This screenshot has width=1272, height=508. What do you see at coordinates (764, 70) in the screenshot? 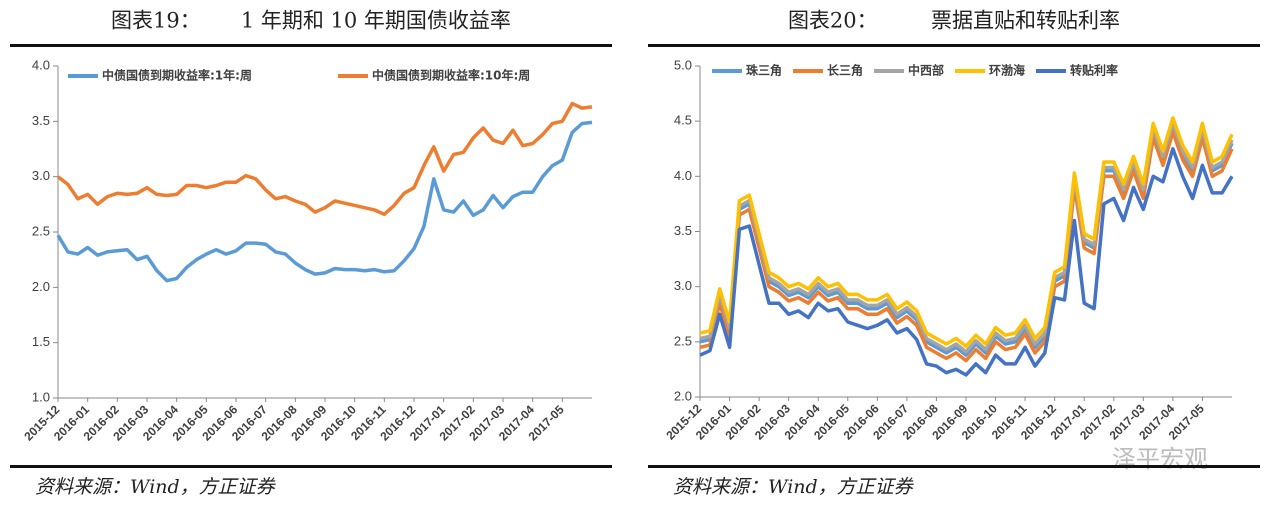
I see `legend-label: 珠三角` at bounding box center [764, 70].